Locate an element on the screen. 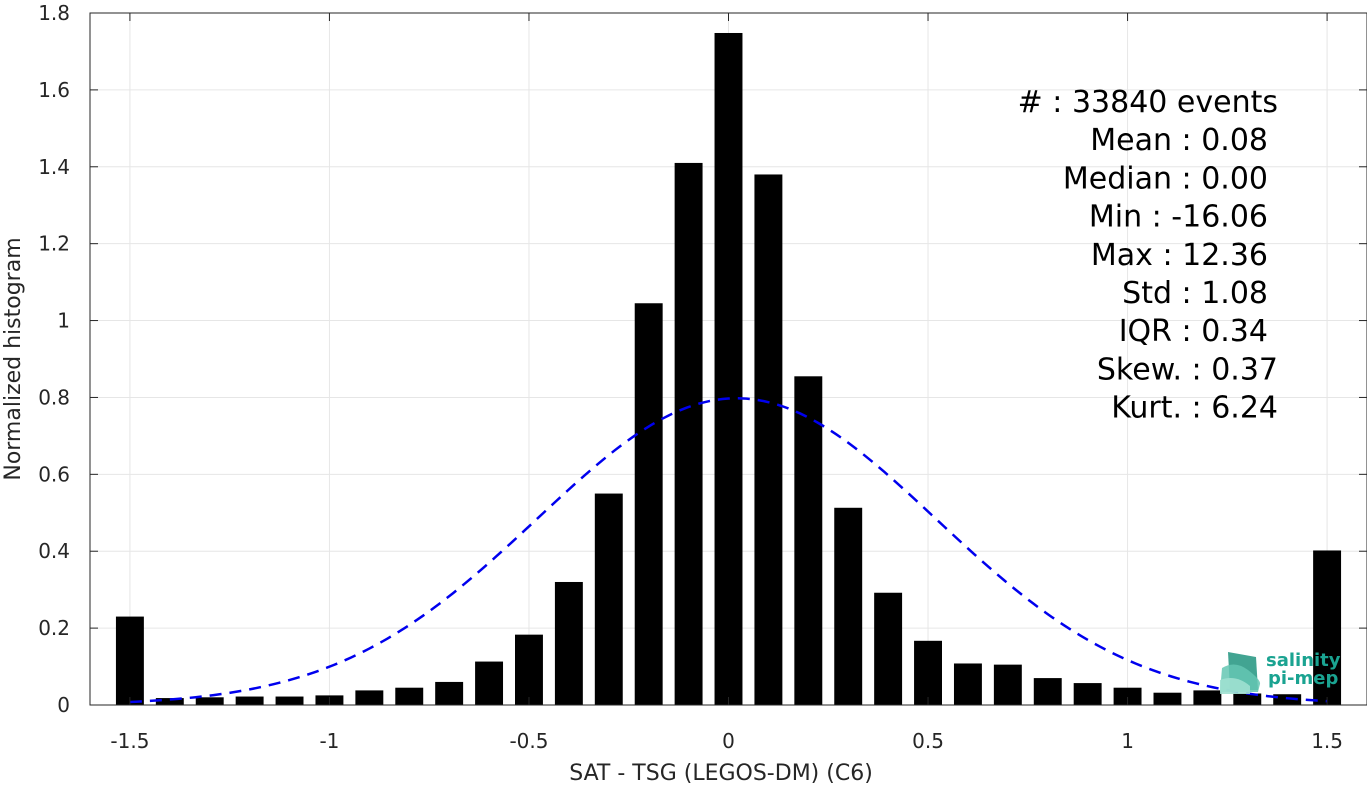 The height and width of the screenshot is (785, 1367). y-tick-label-8: 1.6 is located at coordinates (54, 90).